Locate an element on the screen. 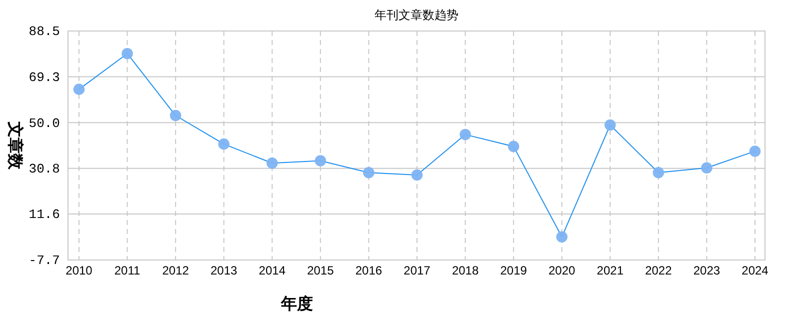 The image size is (790, 330). x-tick-label: 2011 is located at coordinates (127, 271).